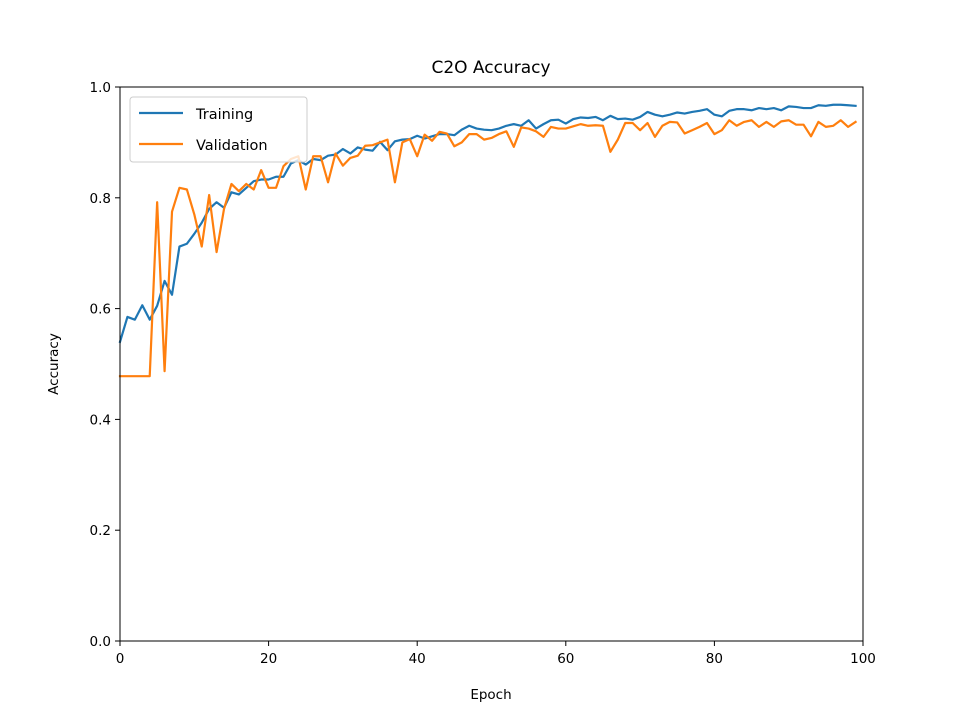  Describe the element at coordinates (490, 695) in the screenshot. I see `x-axis-label: Epoch` at that location.